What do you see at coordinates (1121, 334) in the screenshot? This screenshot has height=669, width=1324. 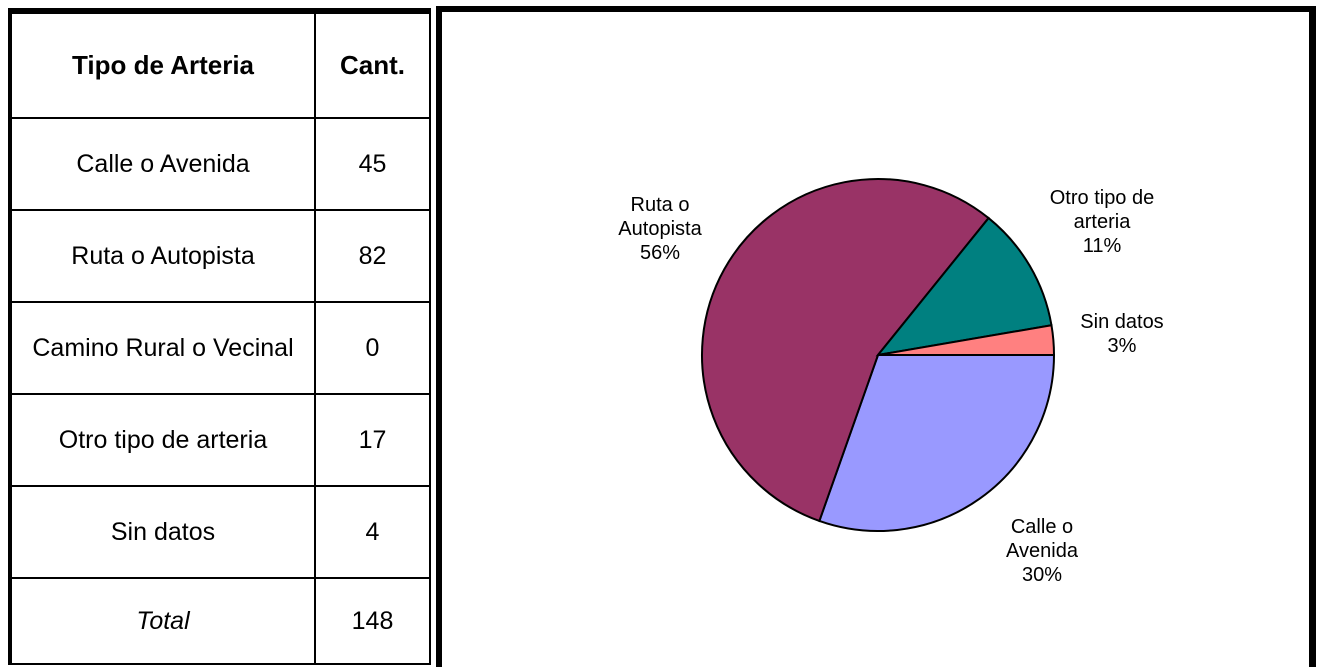 I see `pie-label-sin-datos: Sin datos 3%` at bounding box center [1121, 334].